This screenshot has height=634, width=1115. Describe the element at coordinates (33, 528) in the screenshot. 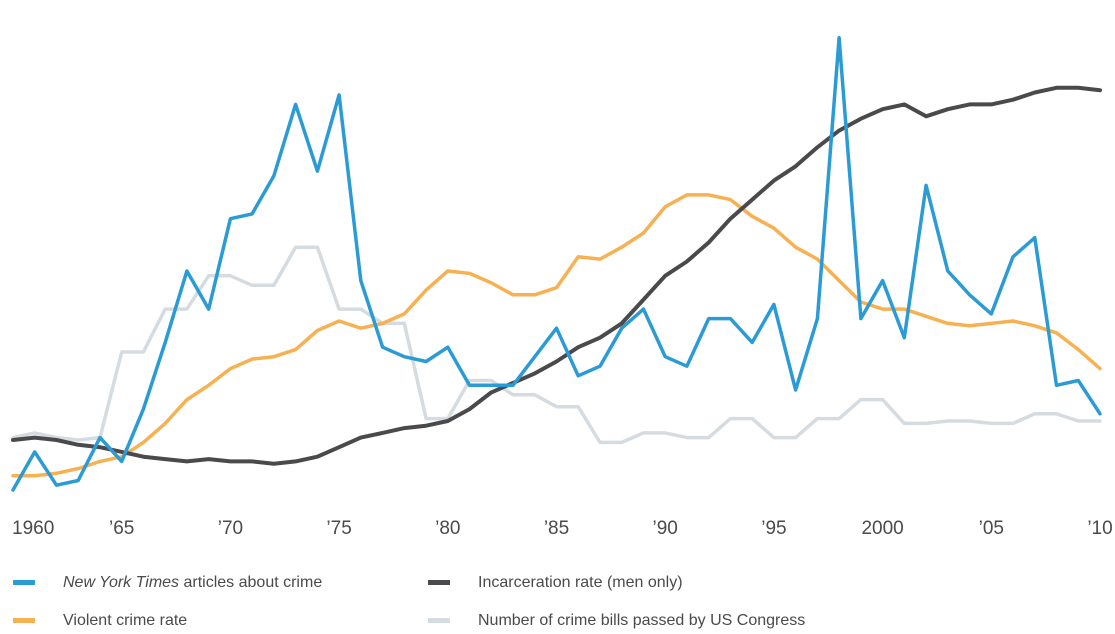

I see `x-tick-label: 1960` at that location.